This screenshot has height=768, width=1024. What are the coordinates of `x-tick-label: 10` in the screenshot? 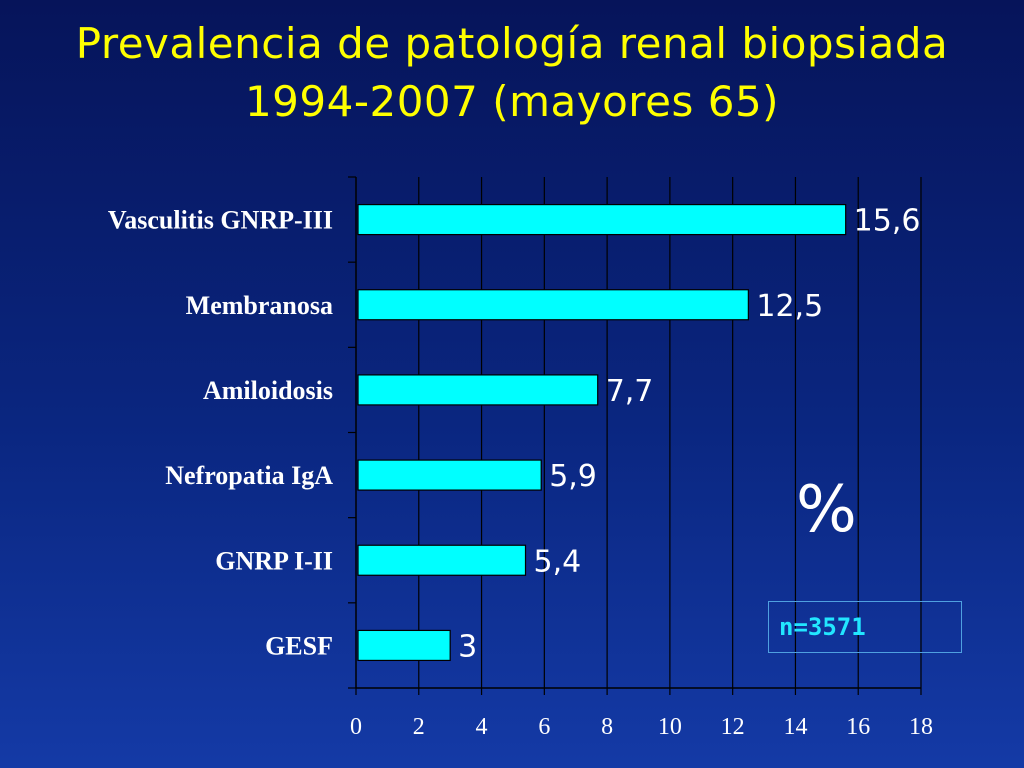 It's located at (670, 727).